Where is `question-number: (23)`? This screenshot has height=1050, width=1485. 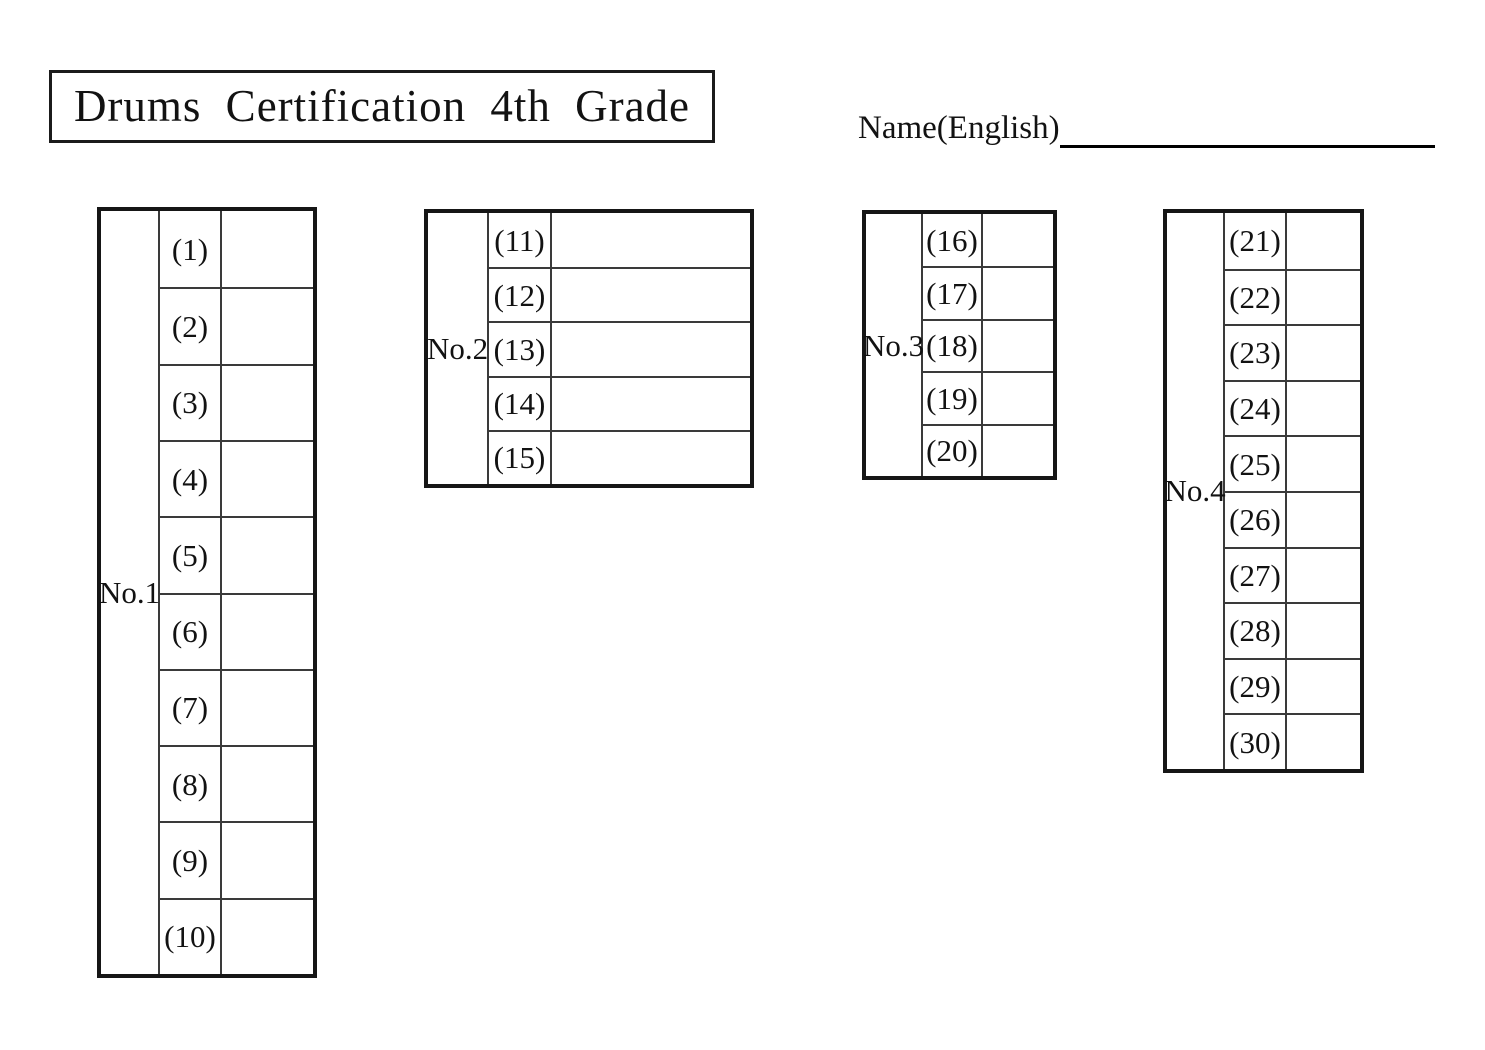 question-number: (23) is located at coordinates (1256, 352).